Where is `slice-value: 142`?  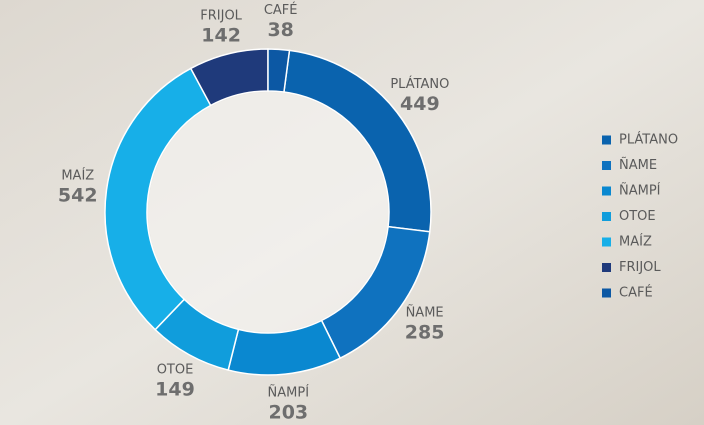 slice-value: 142 is located at coordinates (221, 35).